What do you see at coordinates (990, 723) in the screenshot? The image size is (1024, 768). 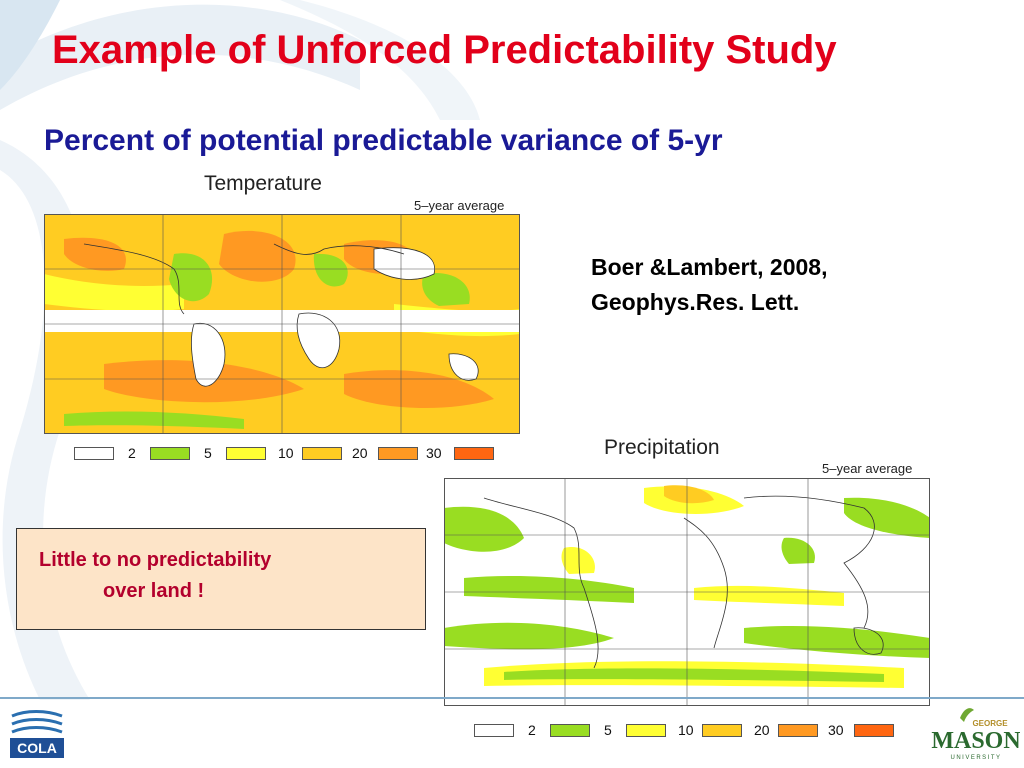 I see `gmu-logo-small-text: GEORGE` at bounding box center [990, 723].